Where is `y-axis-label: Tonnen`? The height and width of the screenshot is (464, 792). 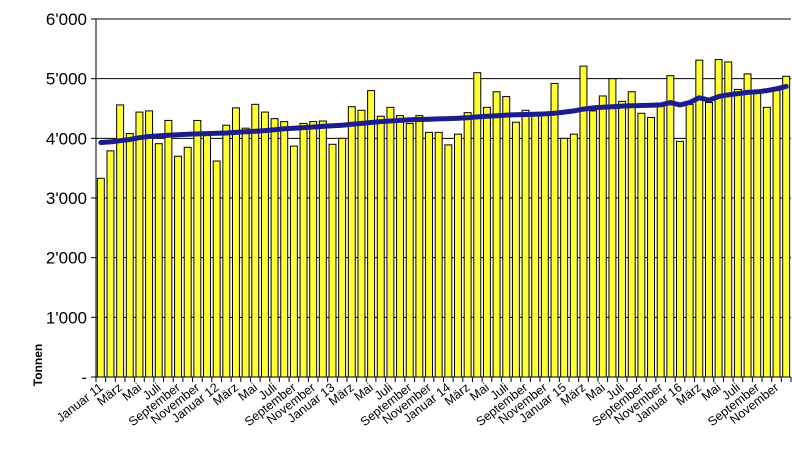 y-axis-label: Tonnen is located at coordinates (38, 365).